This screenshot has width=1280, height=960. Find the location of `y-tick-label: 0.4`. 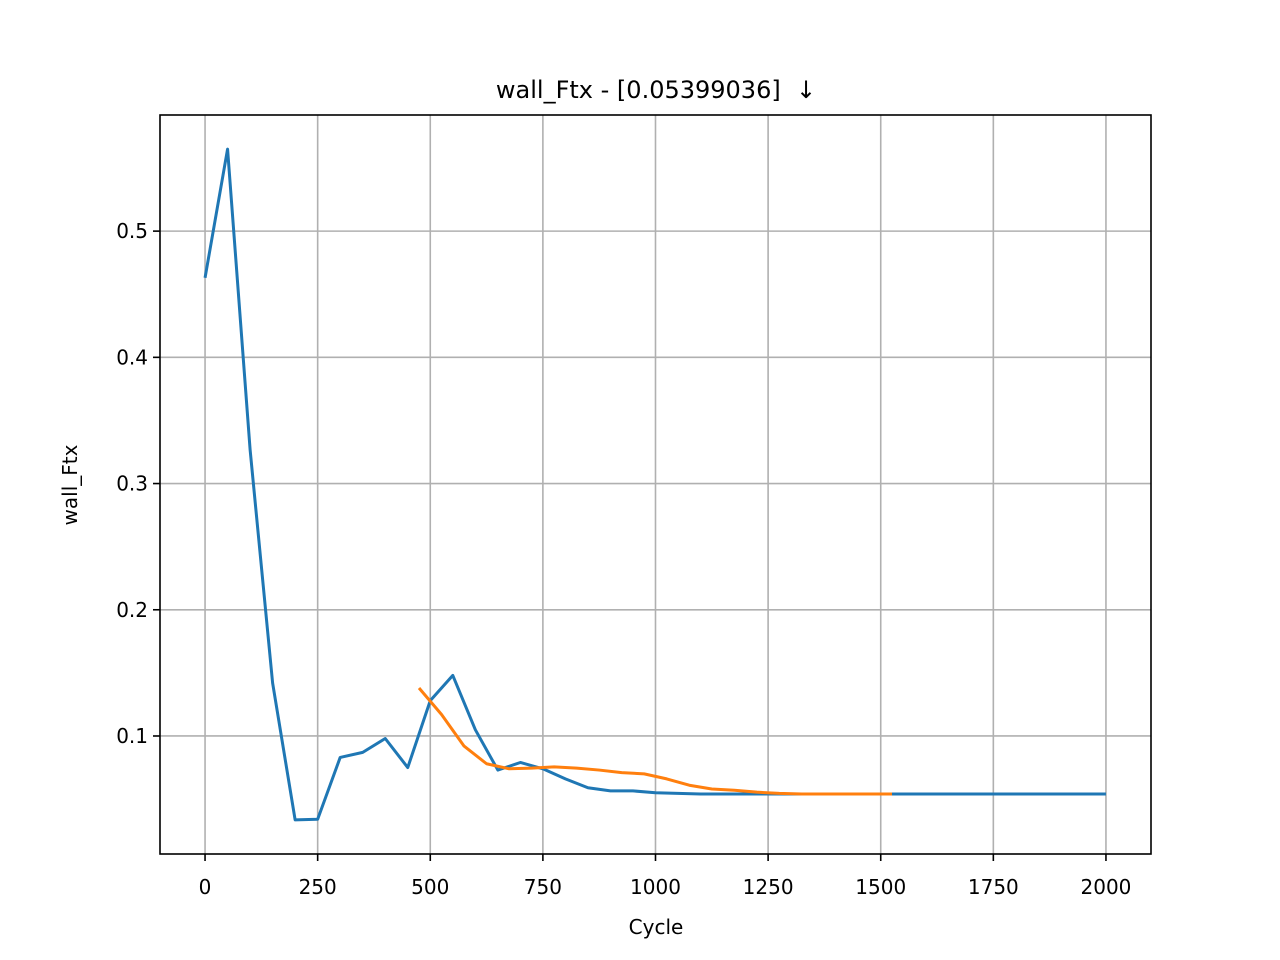

y-tick-label: 0.4 is located at coordinates (132, 357).